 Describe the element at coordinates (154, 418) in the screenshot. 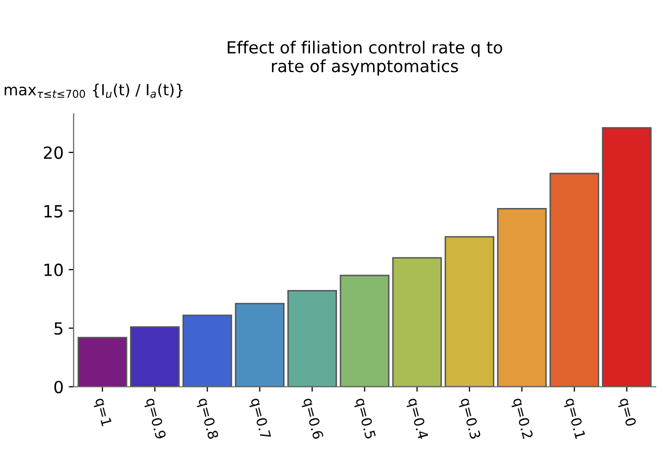

I see `x-tick-label: q=0.9` at that location.